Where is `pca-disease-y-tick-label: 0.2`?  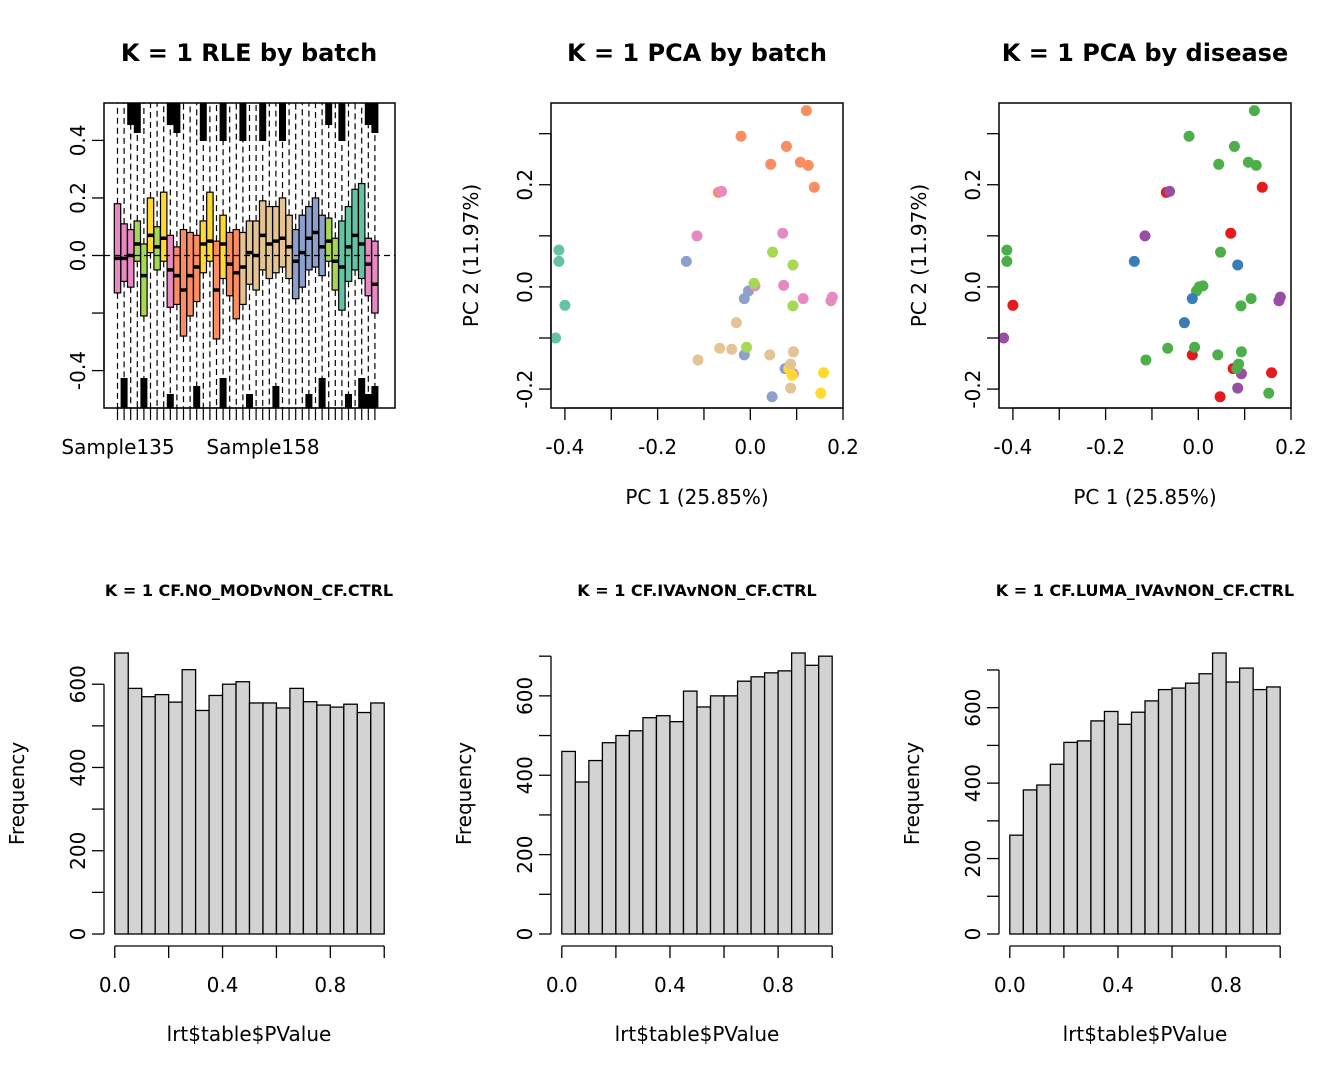 pca-disease-y-tick-label: 0.2 is located at coordinates (973, 185).